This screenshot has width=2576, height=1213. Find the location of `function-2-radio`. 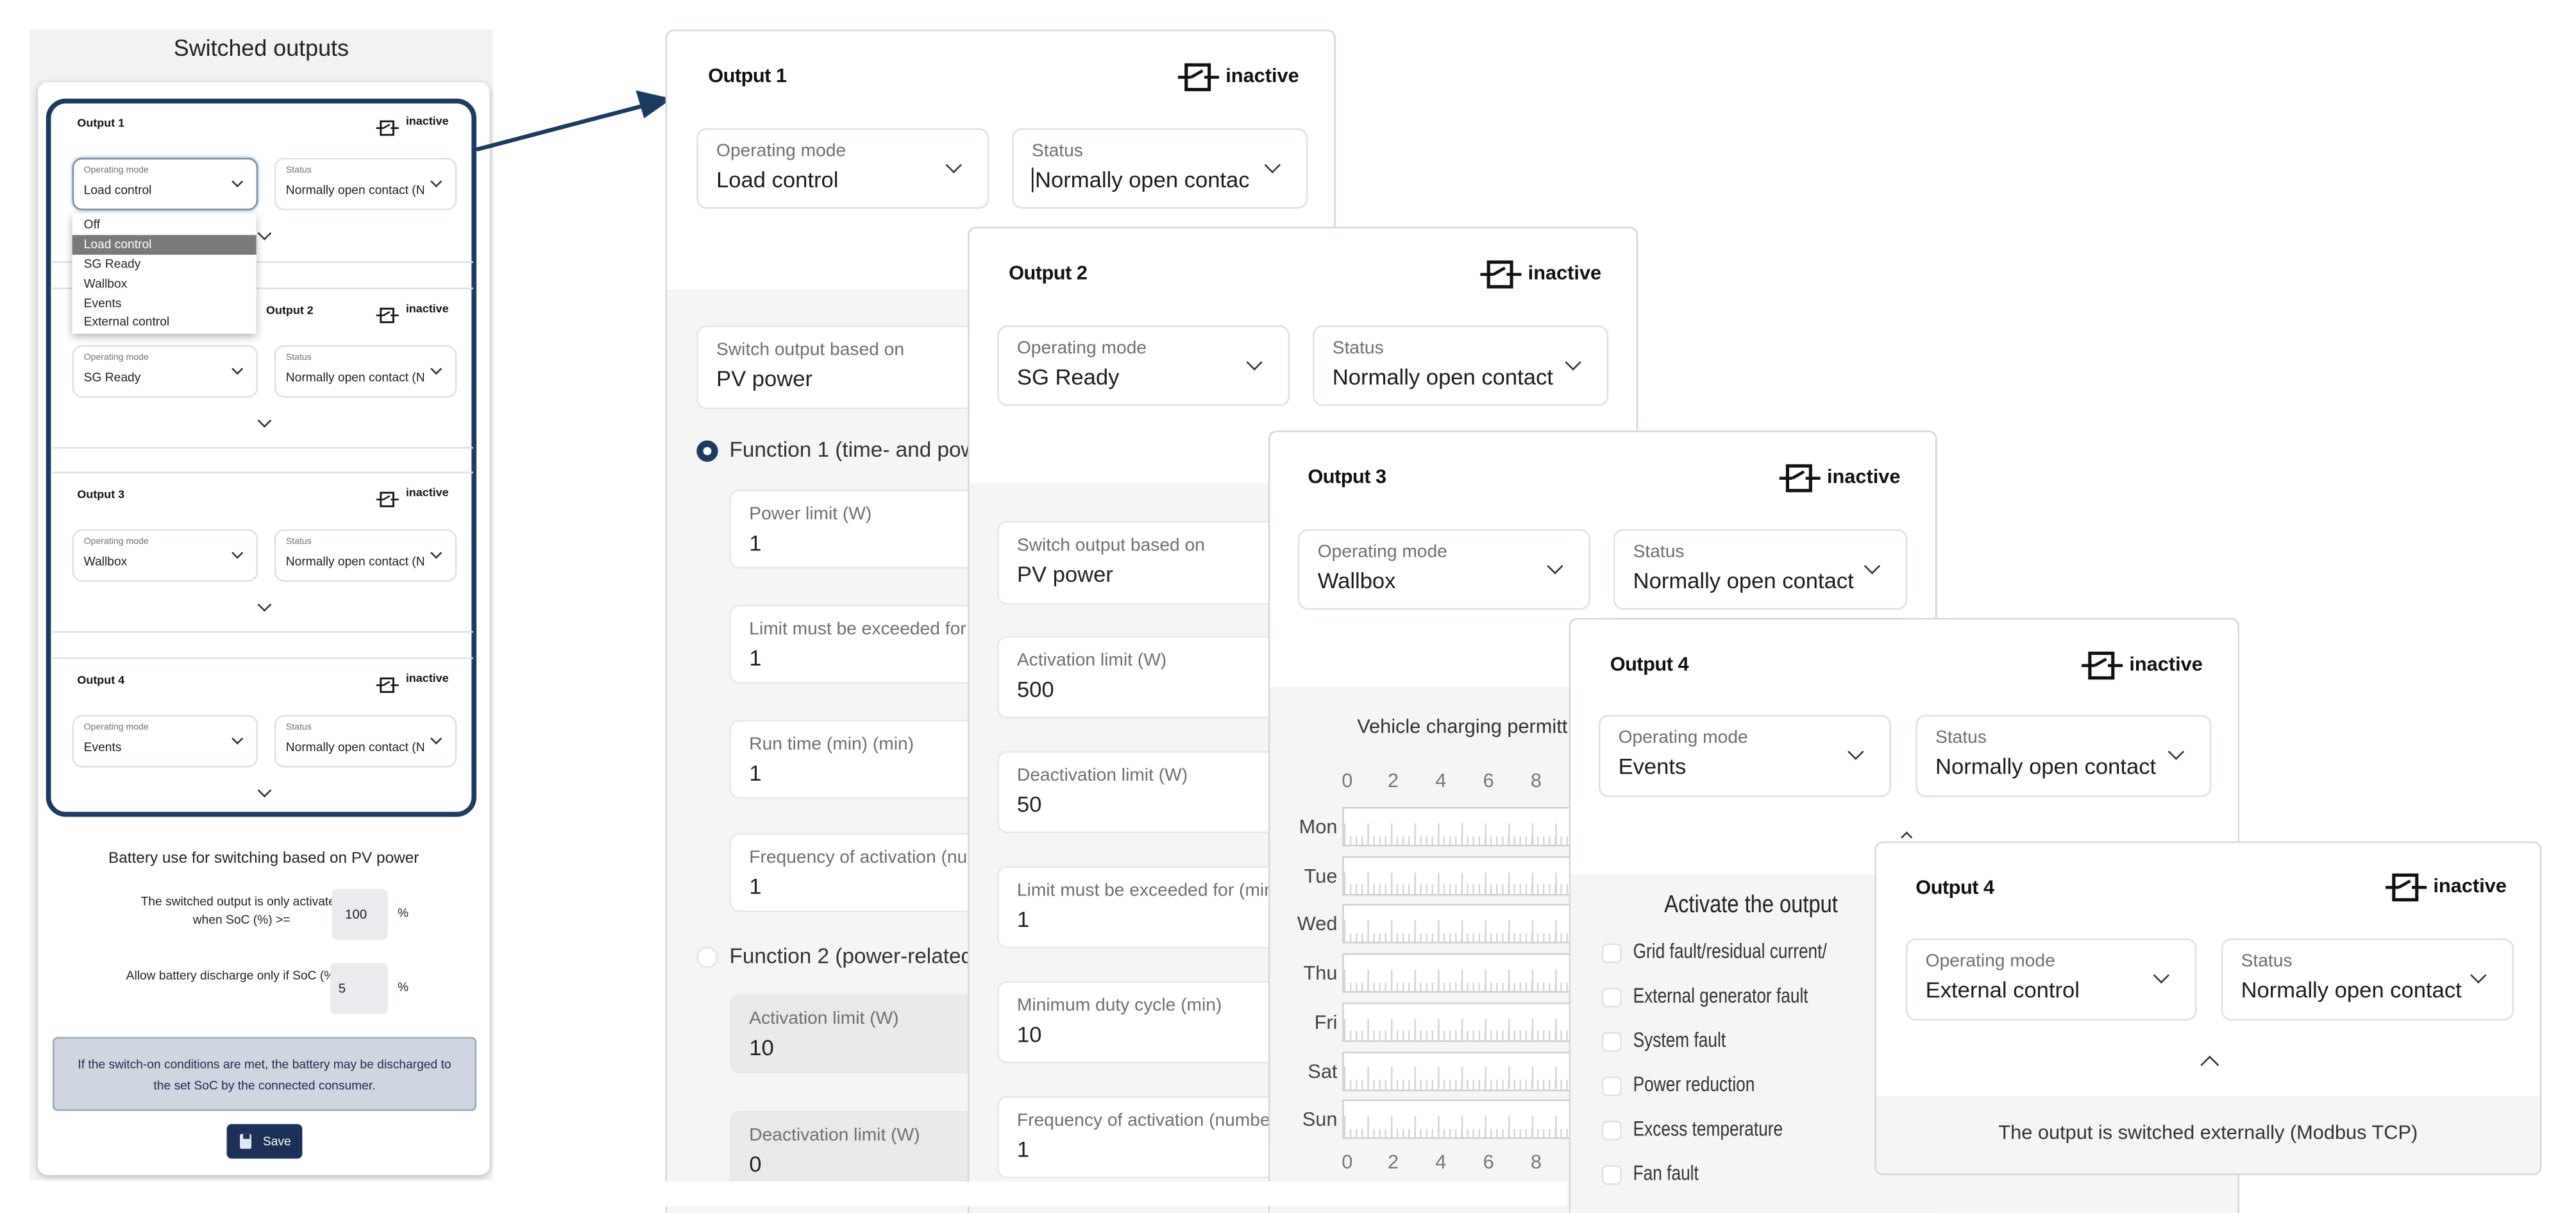

function-2-radio is located at coordinates (707, 957).